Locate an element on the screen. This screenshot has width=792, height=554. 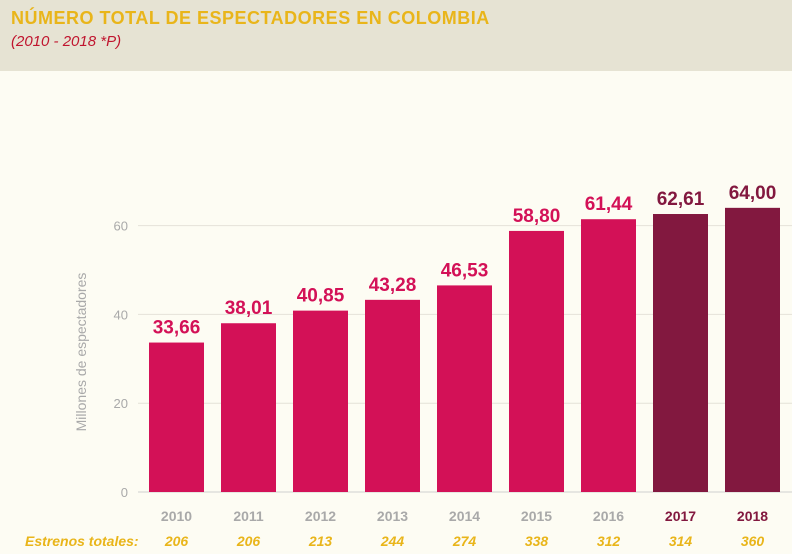
bar-2014 is located at coordinates (464, 388).